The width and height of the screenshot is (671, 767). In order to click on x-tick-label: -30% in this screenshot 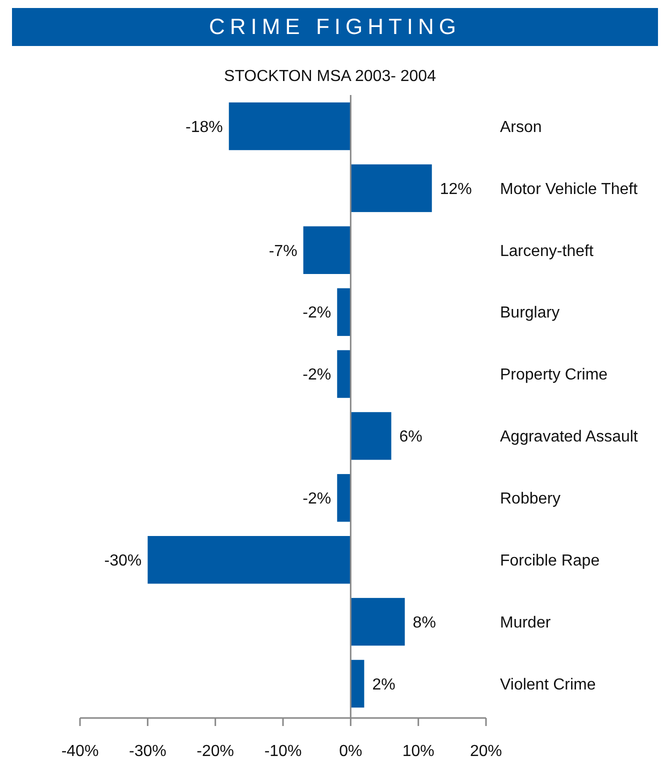, I will do `click(147, 751)`.